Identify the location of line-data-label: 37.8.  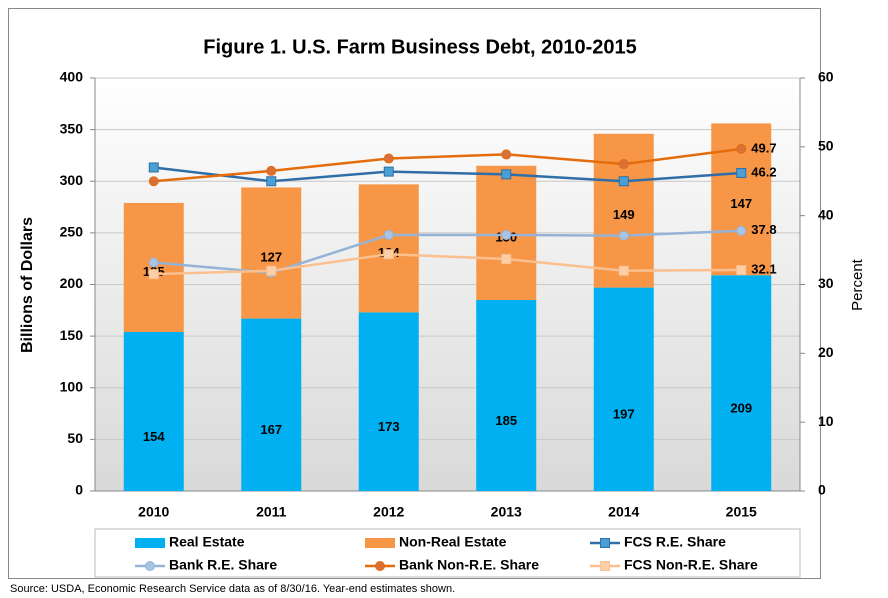
(763, 229).